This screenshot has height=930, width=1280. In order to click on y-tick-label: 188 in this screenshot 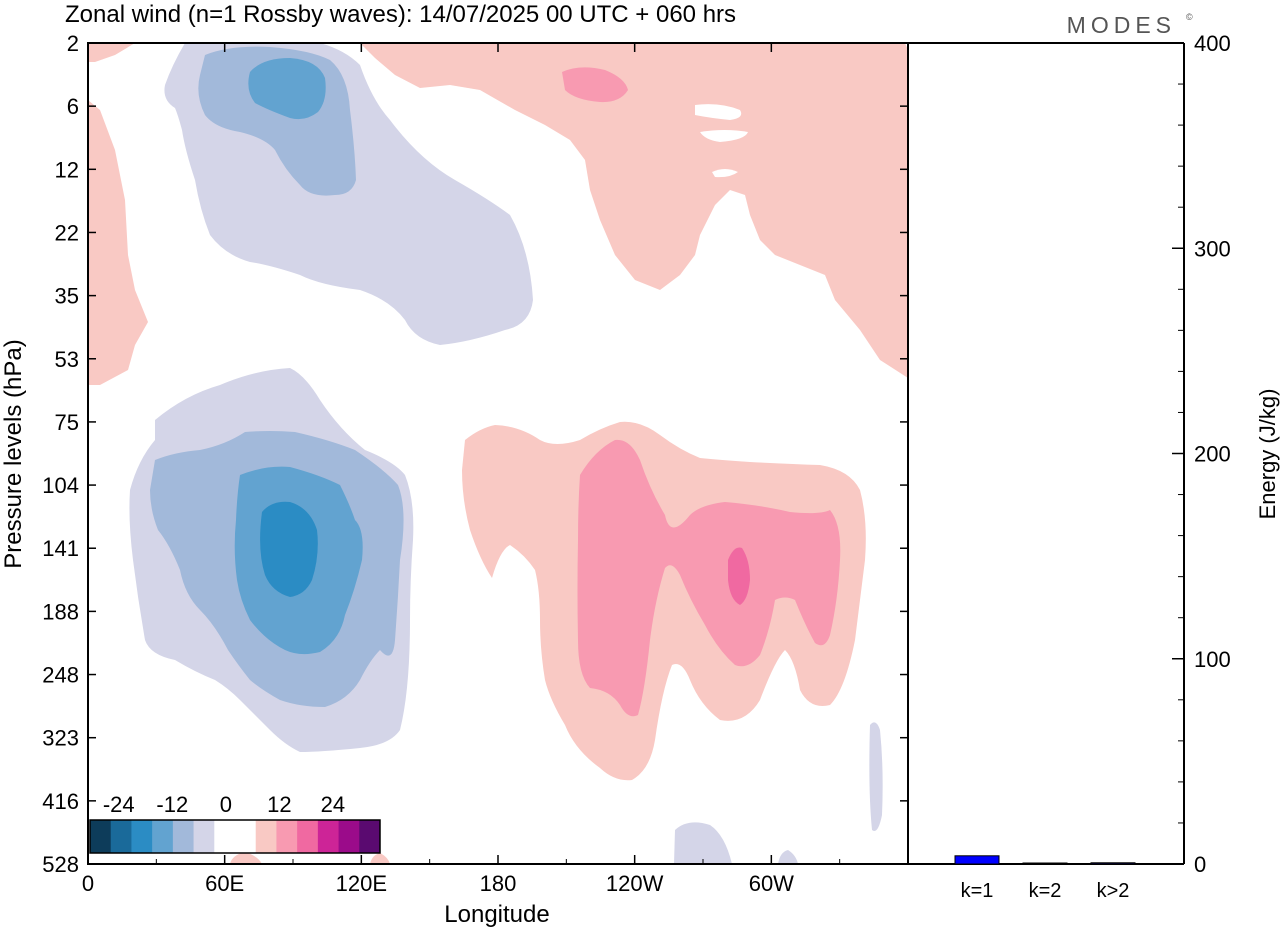, I will do `click(60, 611)`.